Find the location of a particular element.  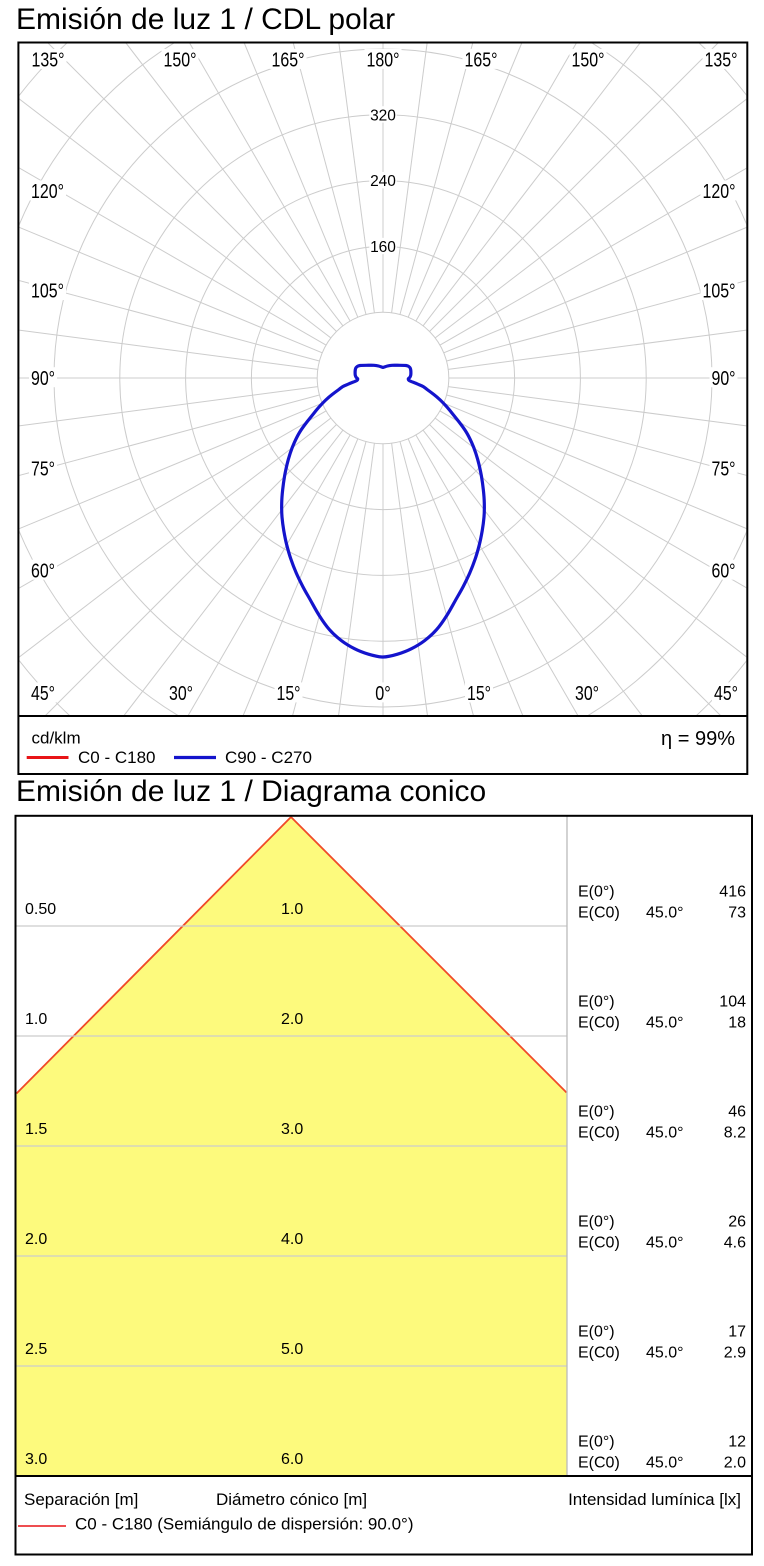

svg-text: Diámetro cónico [m] is located at coordinates (291, 1499).